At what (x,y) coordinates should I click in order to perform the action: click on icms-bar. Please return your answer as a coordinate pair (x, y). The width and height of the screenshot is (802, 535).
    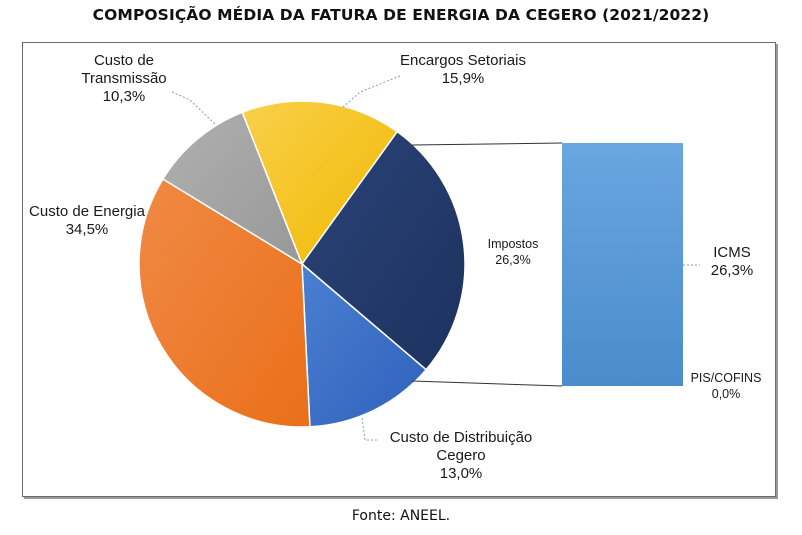
    Looking at the image, I should click on (622, 264).